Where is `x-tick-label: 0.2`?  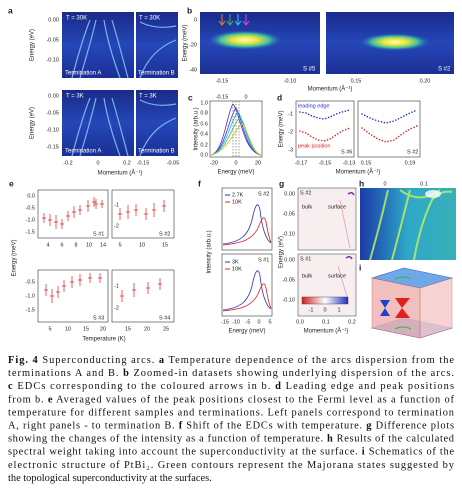 x-tick-label: 0.2 is located at coordinates (352, 322).